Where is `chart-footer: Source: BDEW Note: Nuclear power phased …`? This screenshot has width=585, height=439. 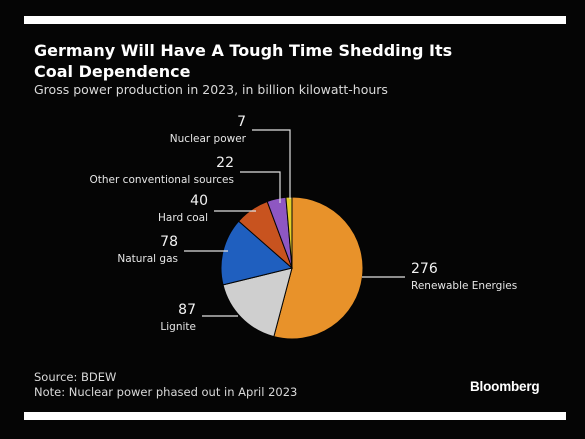 chart-footer: Source: BDEW Note: Nuclear power phased … is located at coordinates (165, 385).